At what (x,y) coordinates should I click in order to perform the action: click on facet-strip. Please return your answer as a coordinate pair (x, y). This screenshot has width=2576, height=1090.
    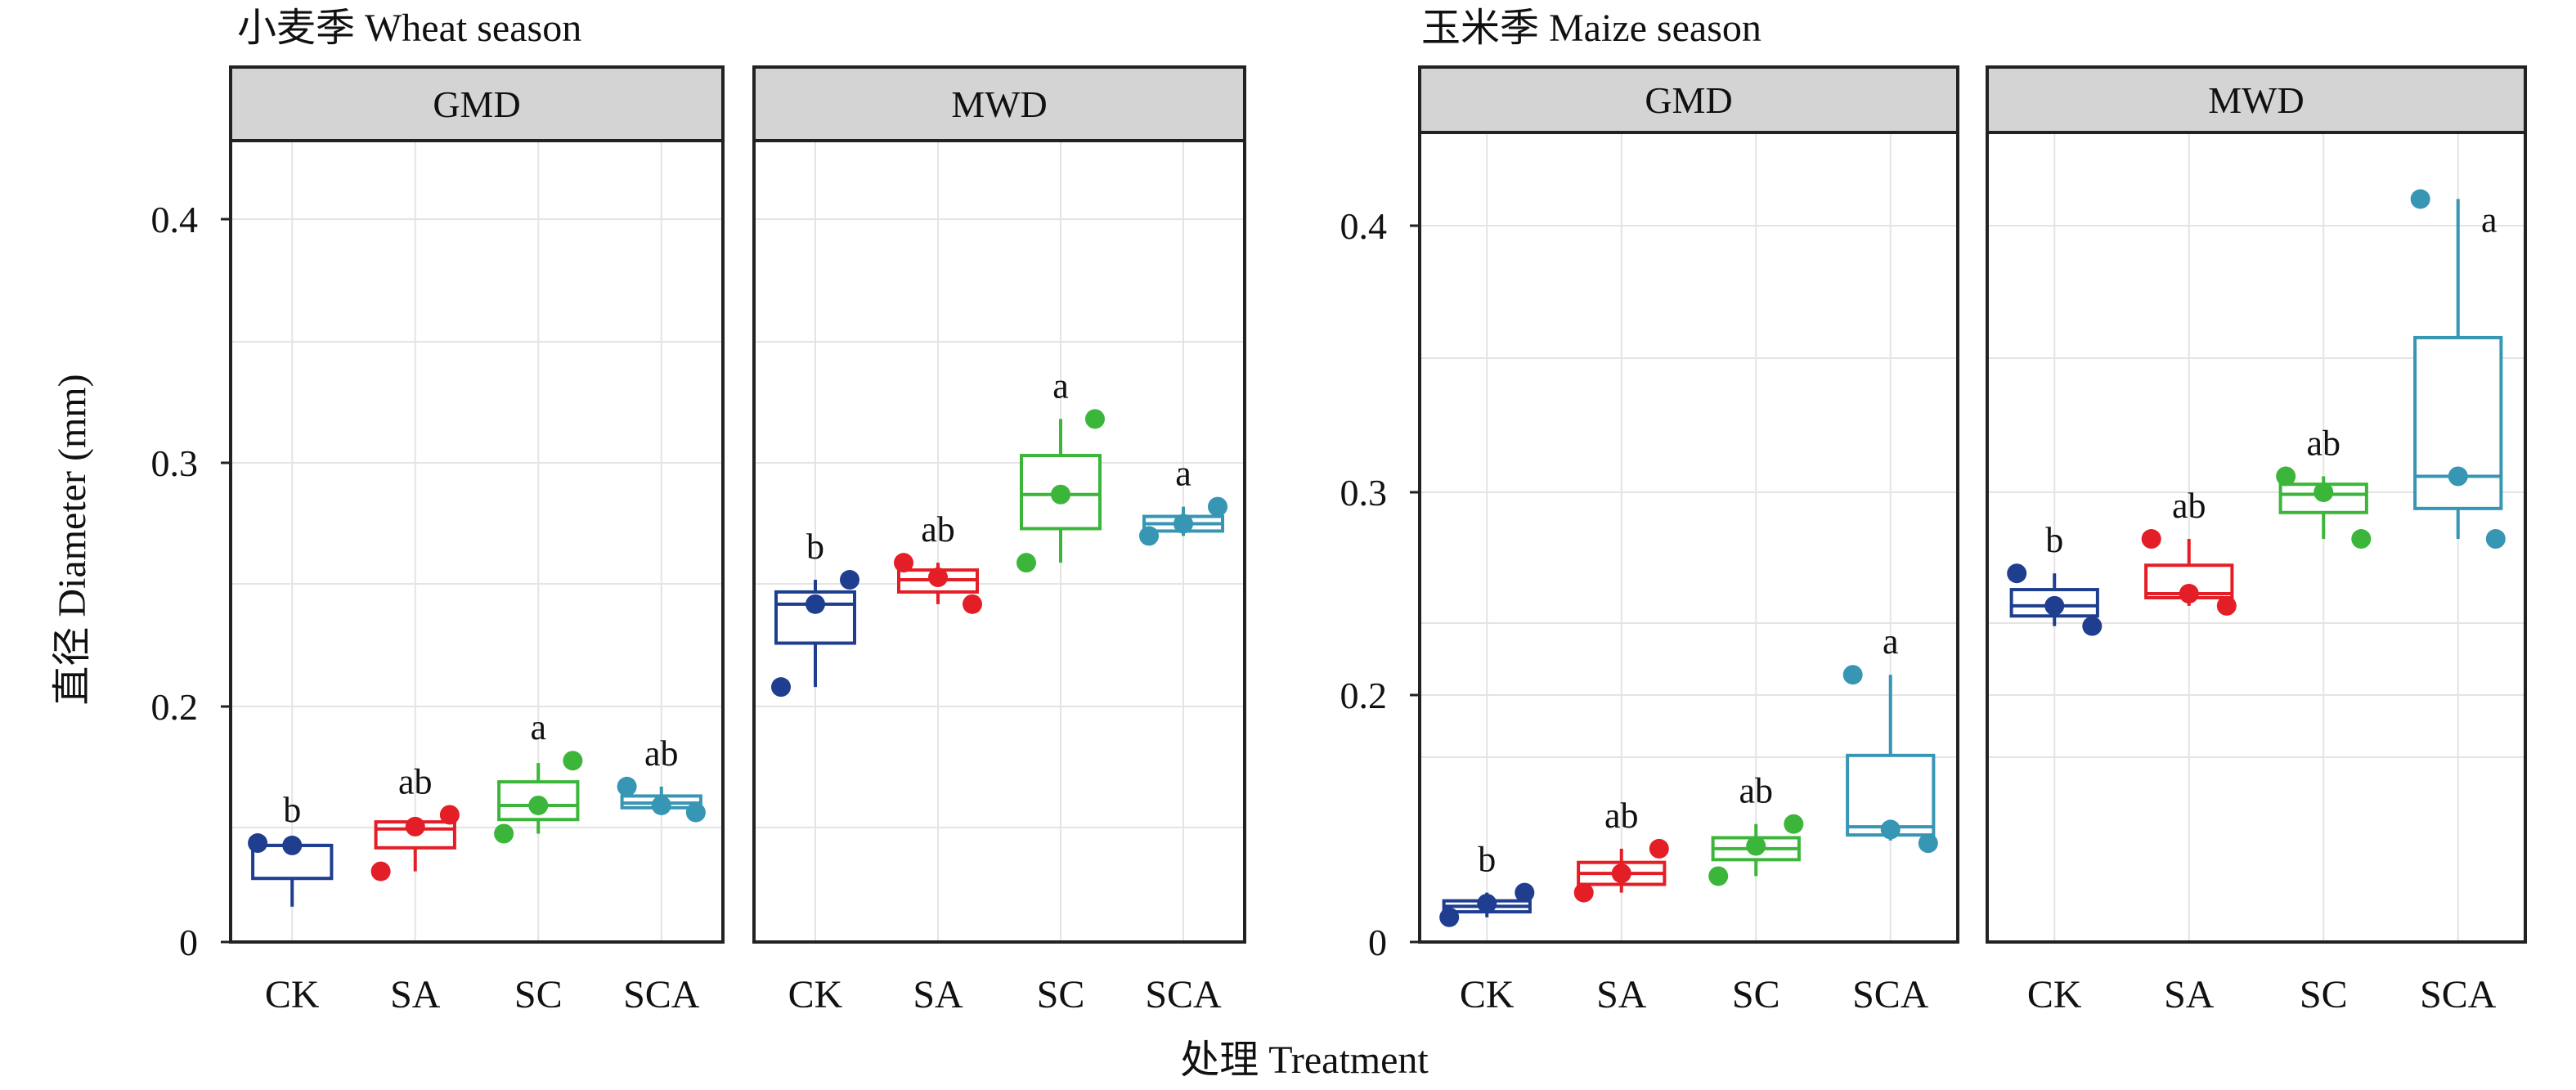
    Looking at the image, I should click on (1689, 99).